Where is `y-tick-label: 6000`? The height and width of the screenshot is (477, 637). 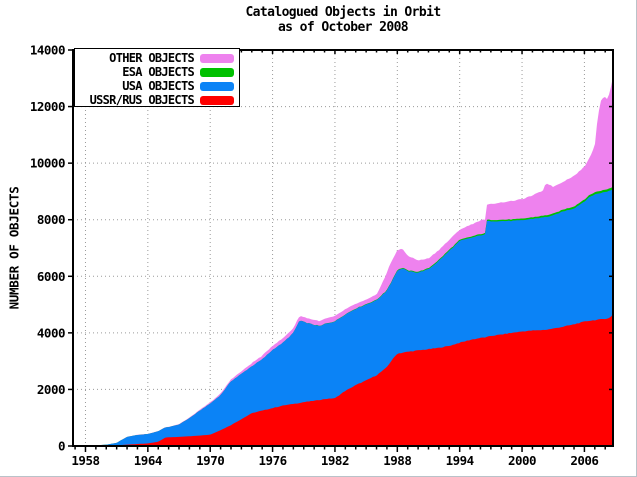
y-tick-label: 6000 is located at coordinates (51, 276).